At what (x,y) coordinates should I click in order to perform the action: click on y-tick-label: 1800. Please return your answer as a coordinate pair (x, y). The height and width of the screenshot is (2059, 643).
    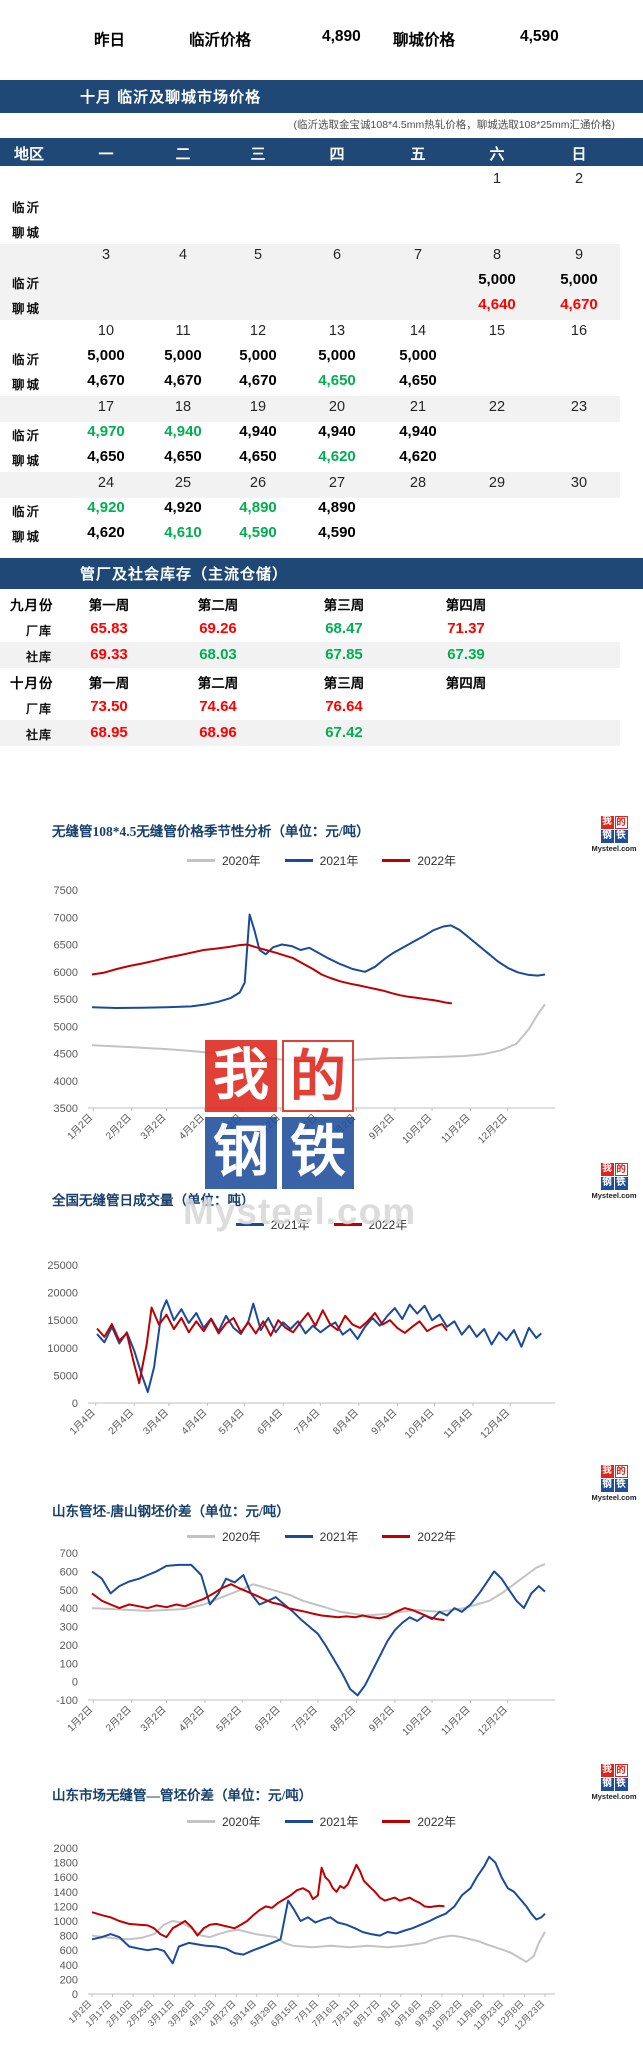
    Looking at the image, I should click on (66, 1864).